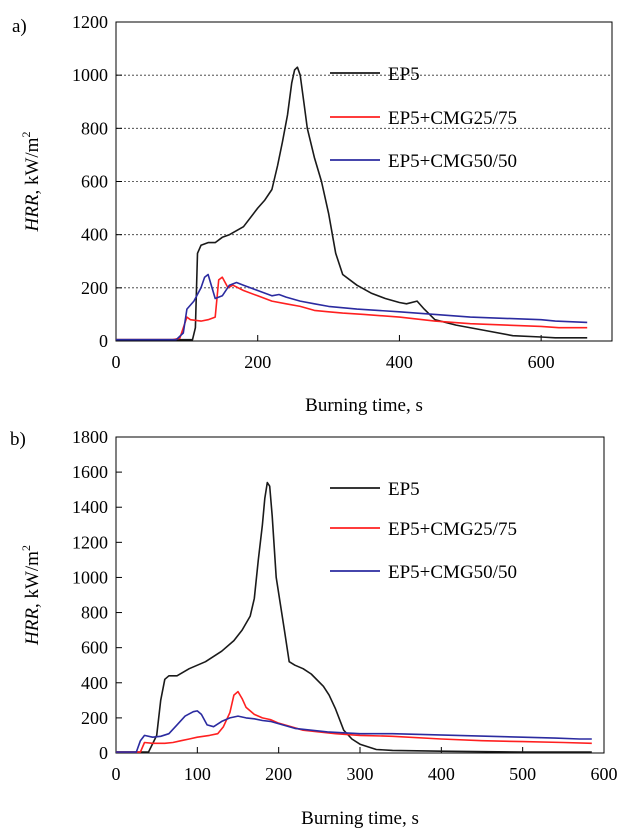 The image size is (628, 828). I want to click on x-tick-label: 500, so click(522, 774).